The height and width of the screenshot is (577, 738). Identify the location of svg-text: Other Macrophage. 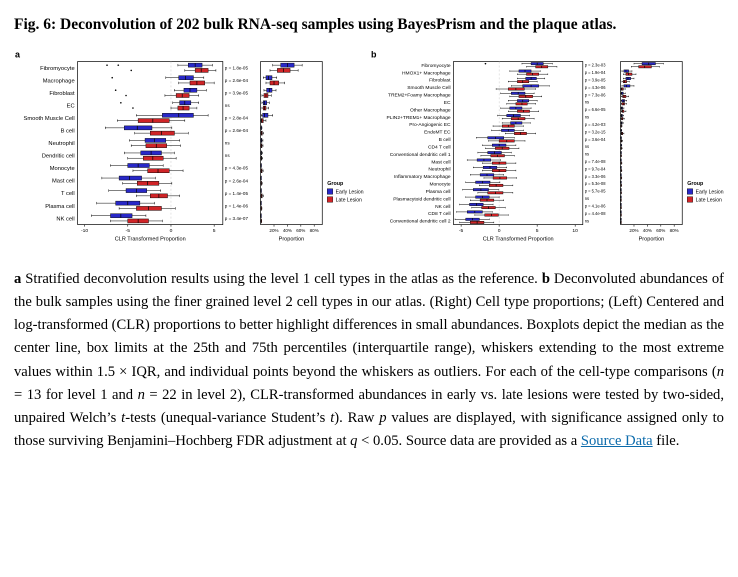
(430, 111).